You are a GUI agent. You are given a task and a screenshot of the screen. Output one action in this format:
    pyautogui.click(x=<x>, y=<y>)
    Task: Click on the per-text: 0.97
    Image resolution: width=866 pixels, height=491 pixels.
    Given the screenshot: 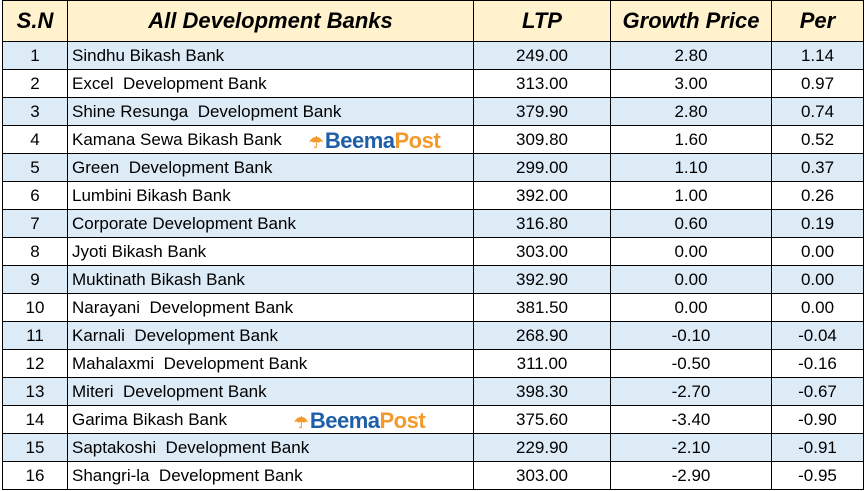 What is the action you would take?
    pyautogui.click(x=817, y=83)
    